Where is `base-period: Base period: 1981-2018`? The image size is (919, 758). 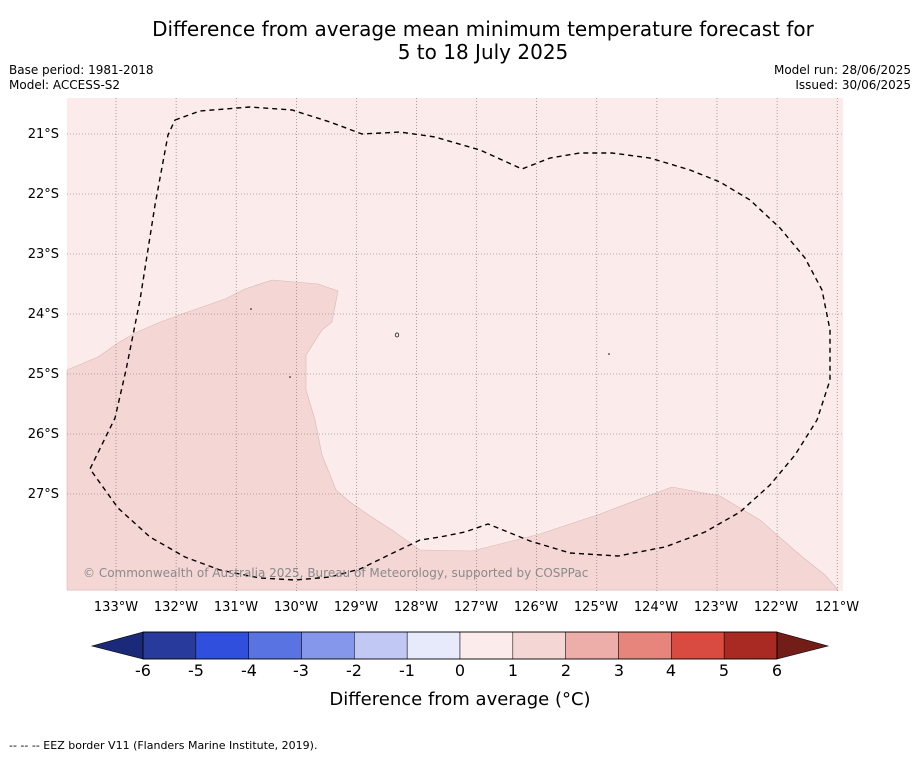 base-period: Base period: 1981-2018 is located at coordinates (81, 70).